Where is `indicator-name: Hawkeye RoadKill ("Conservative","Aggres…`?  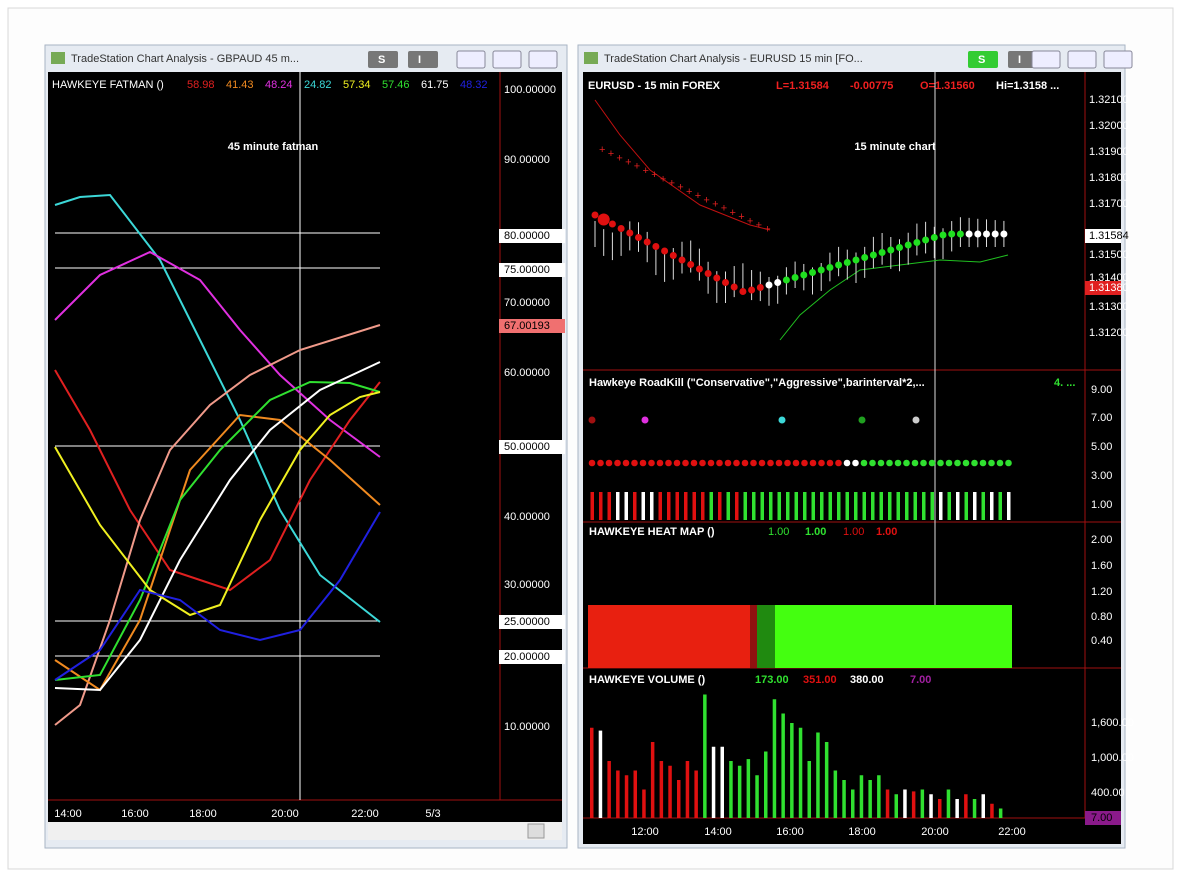 indicator-name: Hawkeye RoadKill ("Conservative","Aggres… is located at coordinates (757, 383).